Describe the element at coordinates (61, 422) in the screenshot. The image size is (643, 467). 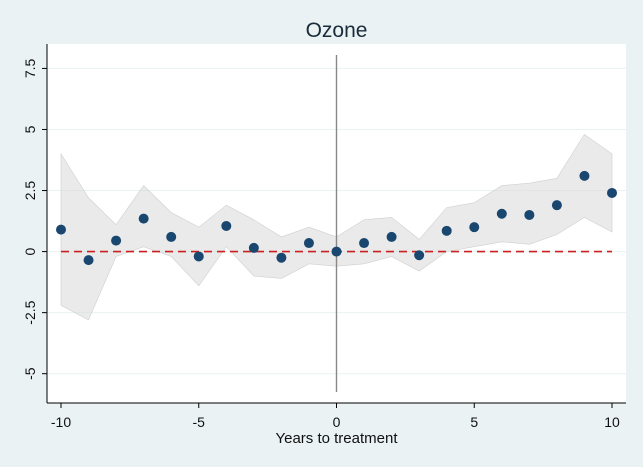
I see `x-tick-label: -10` at that location.